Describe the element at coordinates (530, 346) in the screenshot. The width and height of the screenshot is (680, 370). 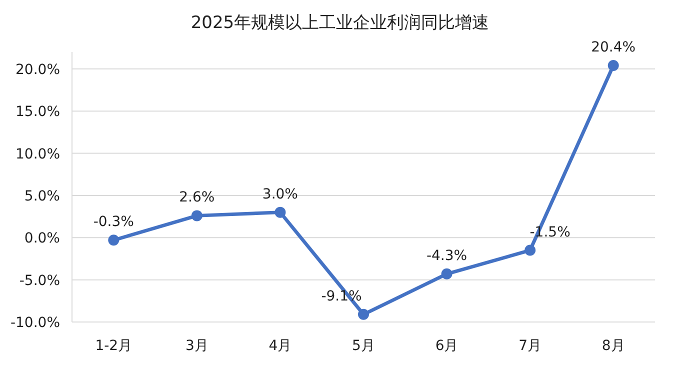
I see `x-tick-label: 7月` at that location.